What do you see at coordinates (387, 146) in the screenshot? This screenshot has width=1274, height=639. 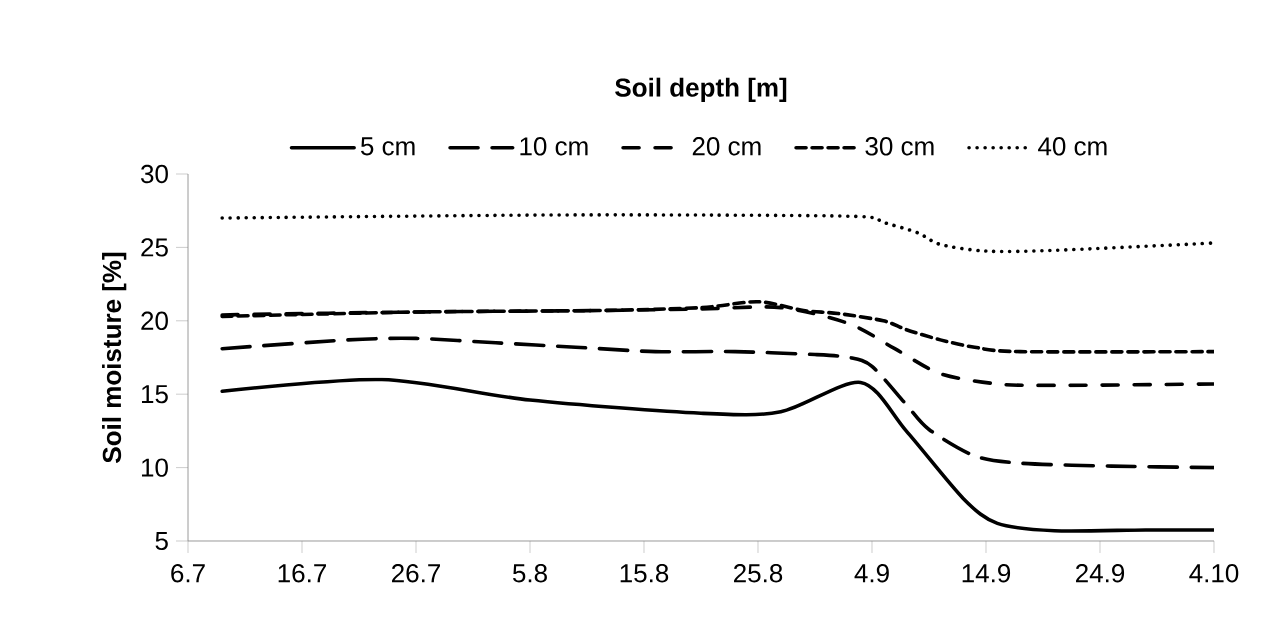 I see `legend-label: 5 cm` at bounding box center [387, 146].